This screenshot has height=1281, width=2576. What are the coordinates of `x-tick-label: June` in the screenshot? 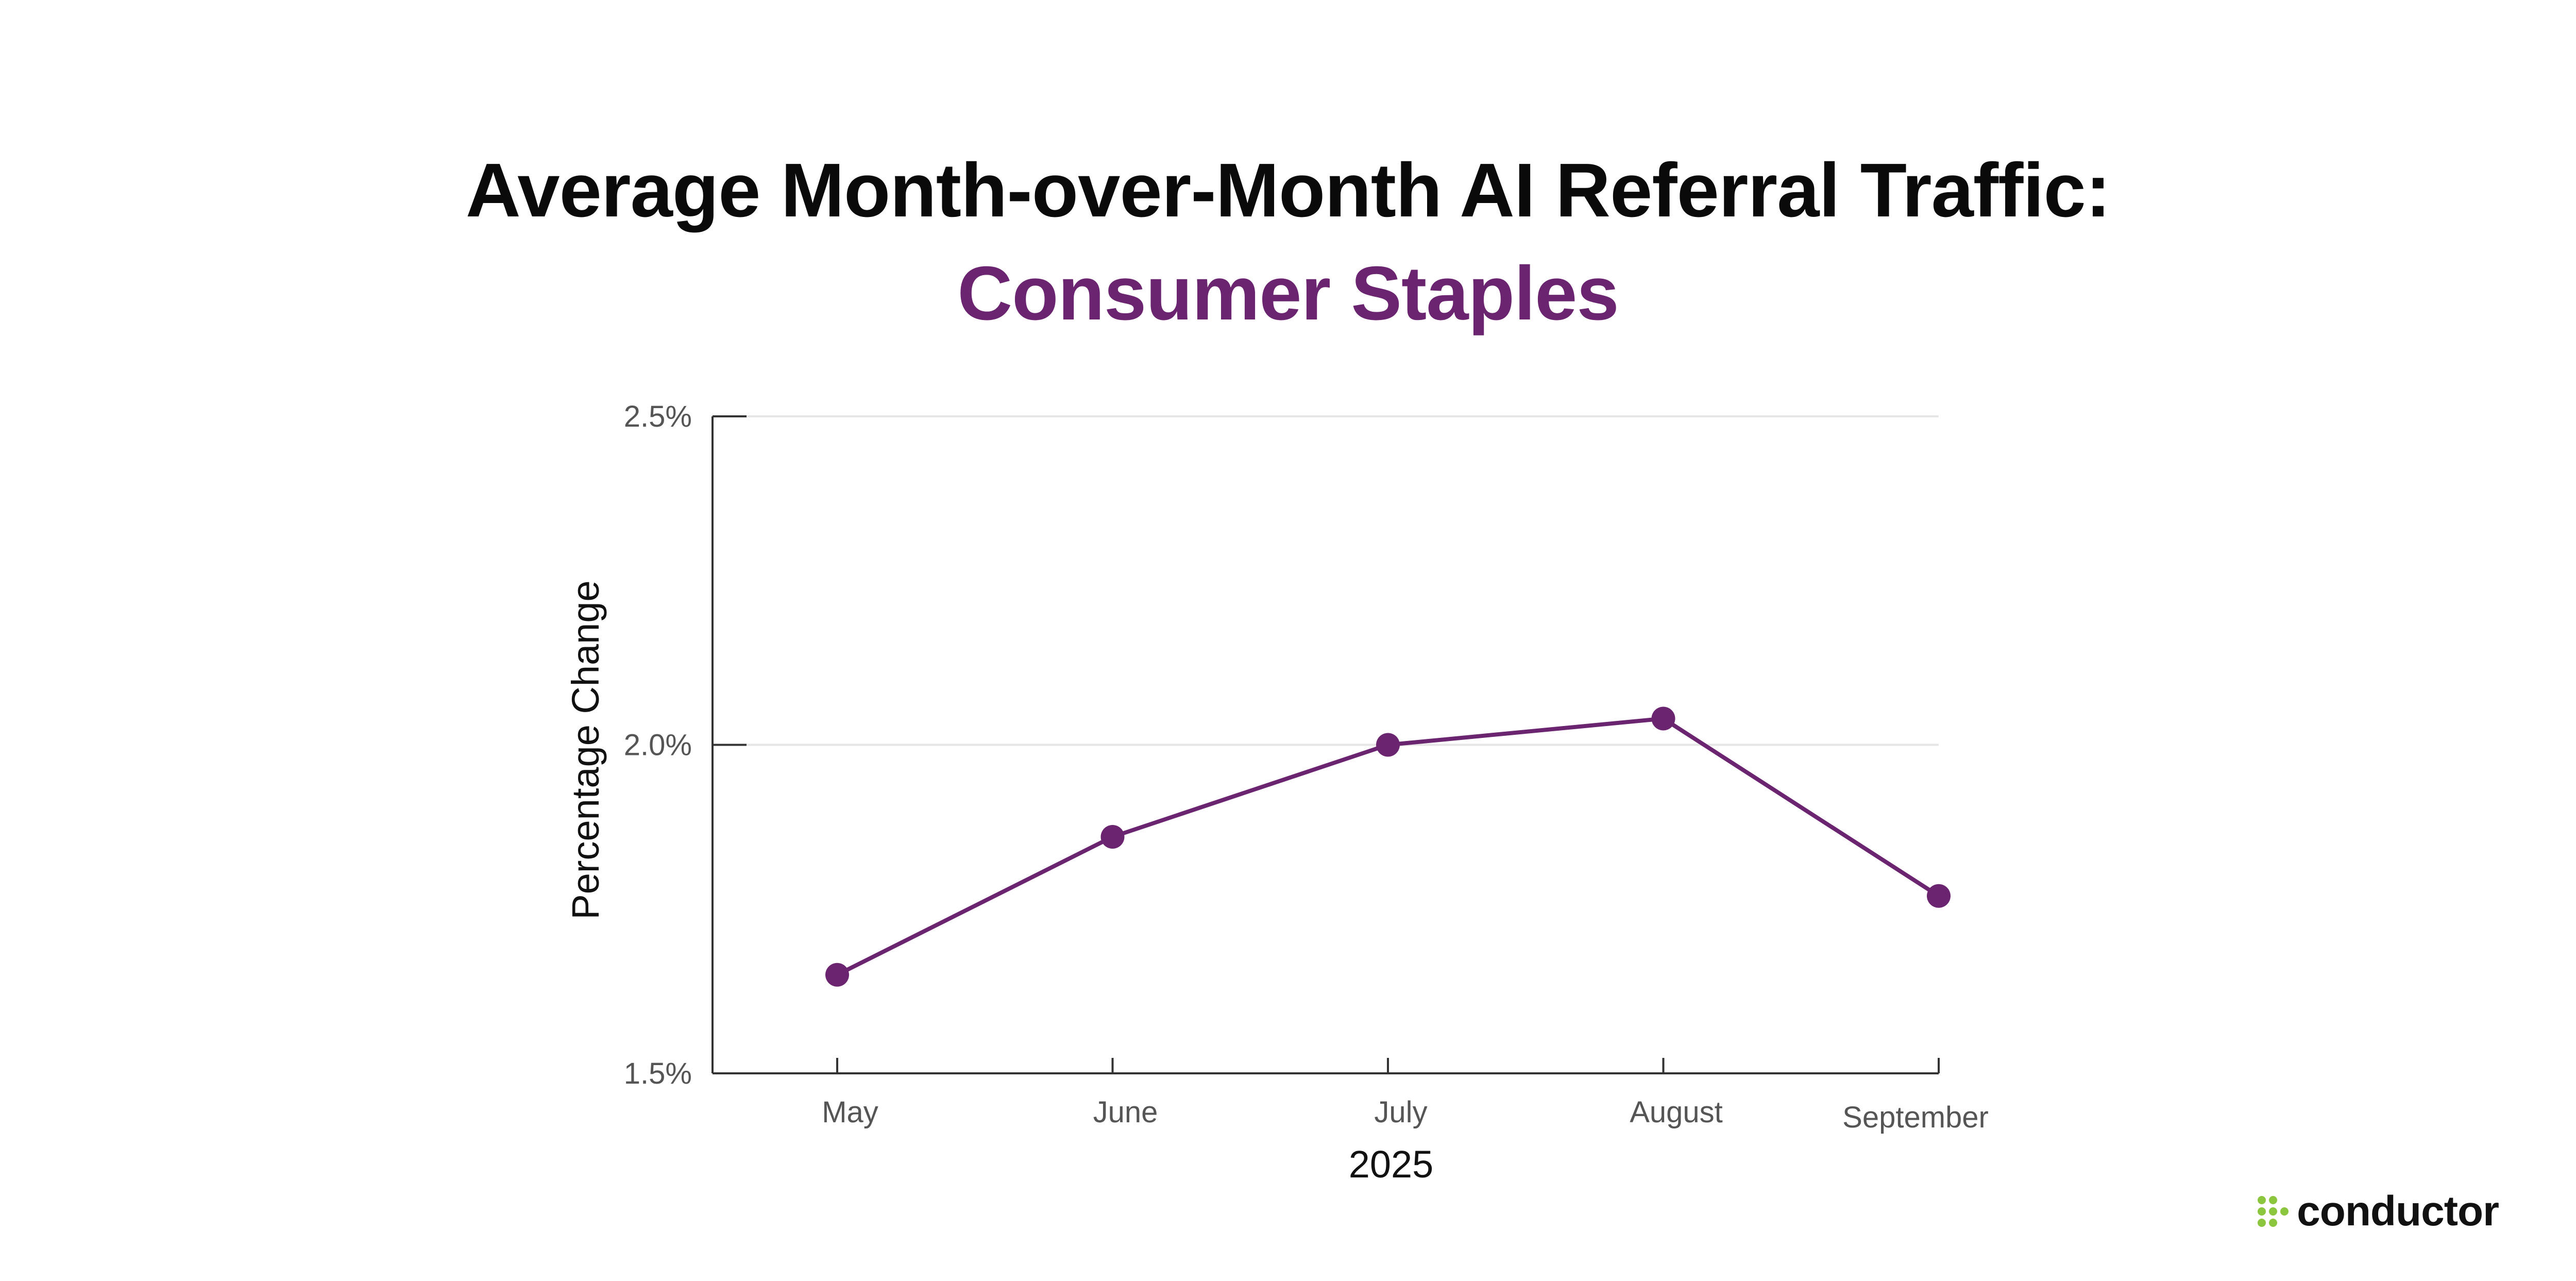 It's located at (1125, 1112).